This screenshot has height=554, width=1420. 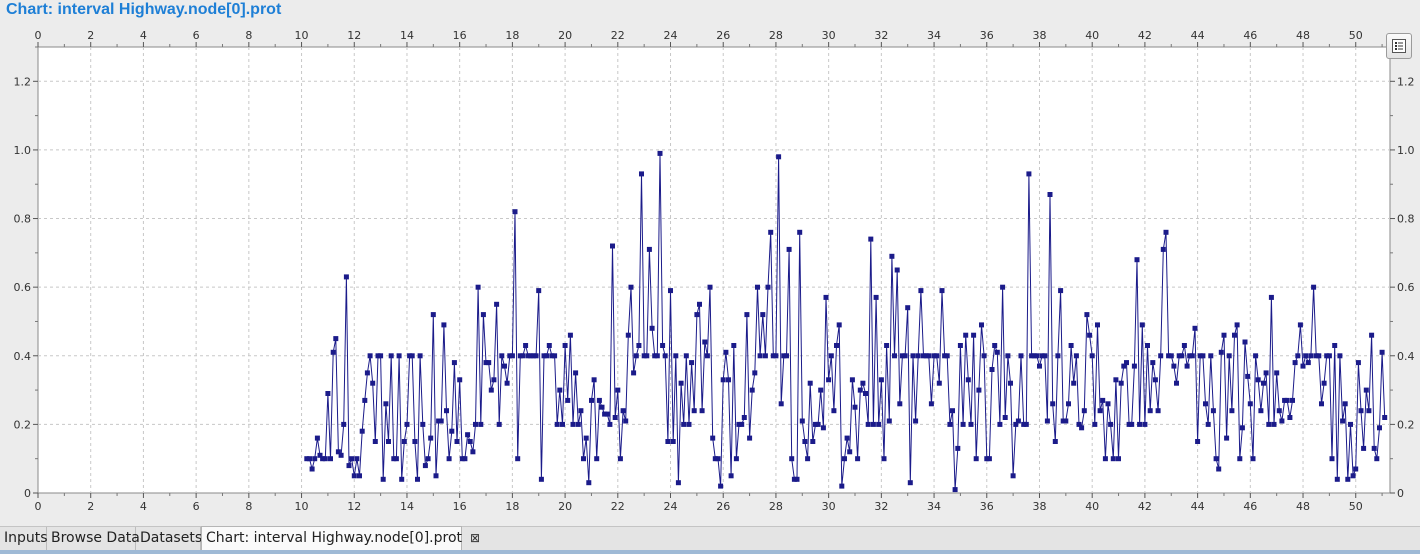 What do you see at coordinates (407, 35) in the screenshot?
I see `x-tick-label-top: 14` at bounding box center [407, 35].